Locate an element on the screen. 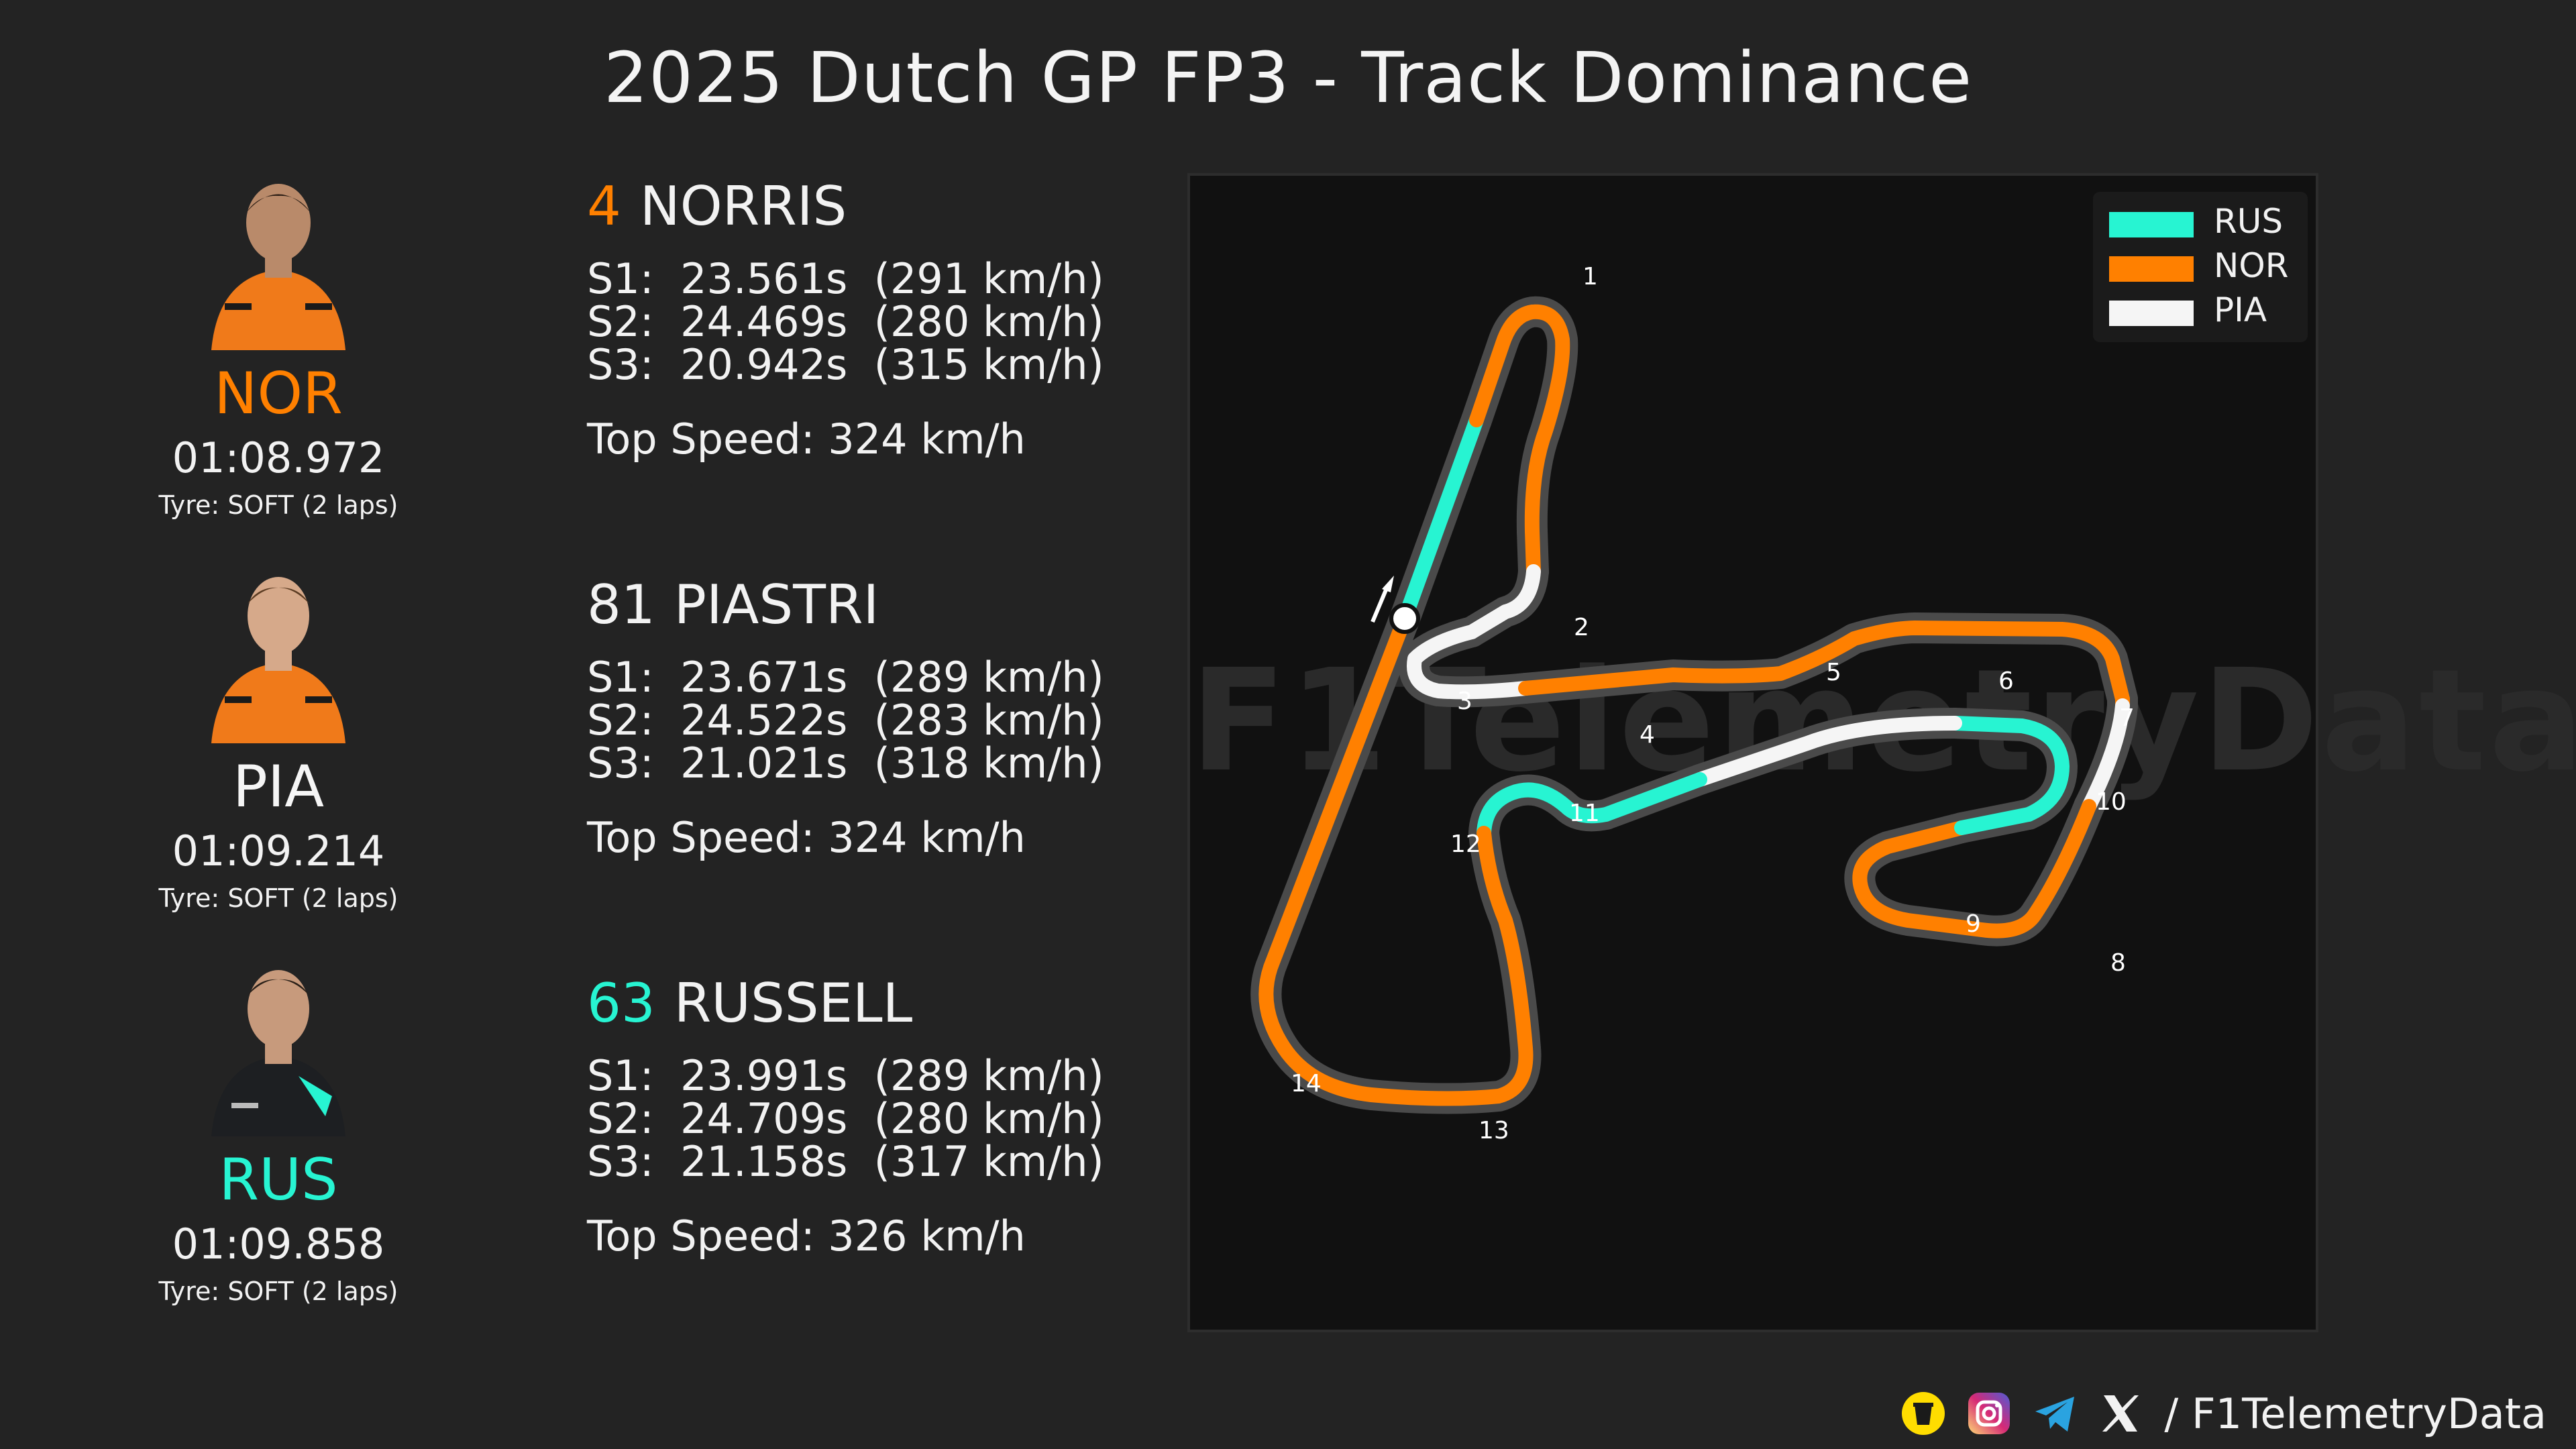  start-direction-arrow is located at coordinates (1382, 599).